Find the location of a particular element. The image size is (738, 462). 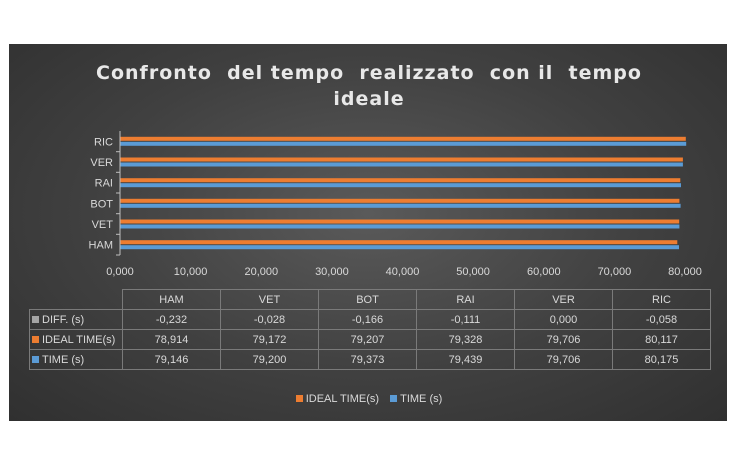

bar-time-ric is located at coordinates (403, 143).